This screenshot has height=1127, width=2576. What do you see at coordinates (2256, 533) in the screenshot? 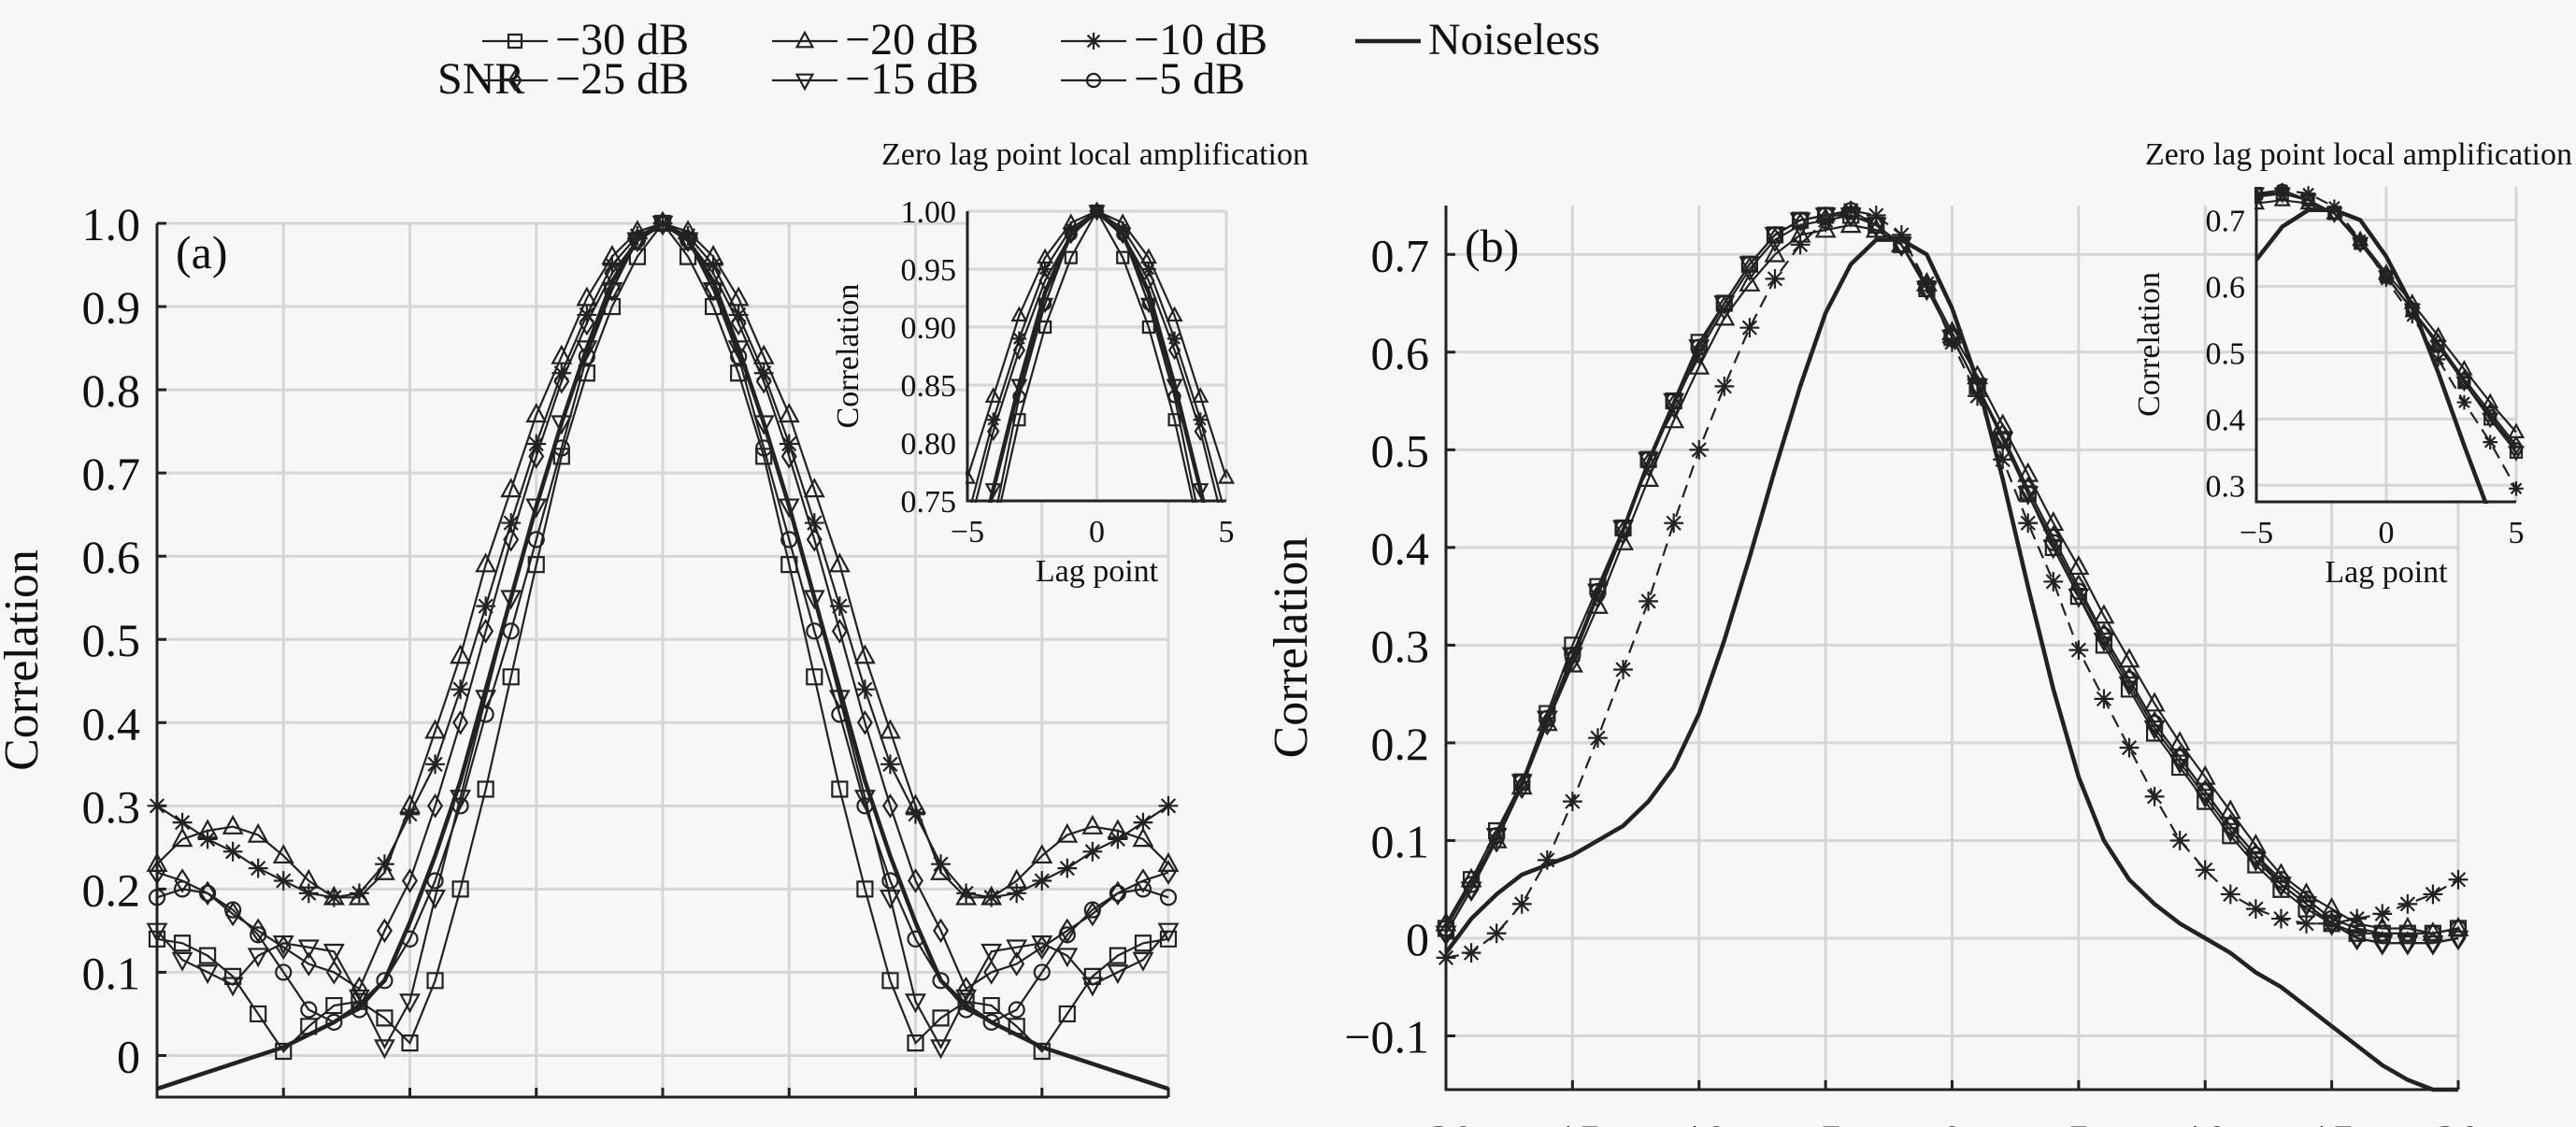
I see `inset-x-tick-label: −5` at bounding box center [2256, 533].